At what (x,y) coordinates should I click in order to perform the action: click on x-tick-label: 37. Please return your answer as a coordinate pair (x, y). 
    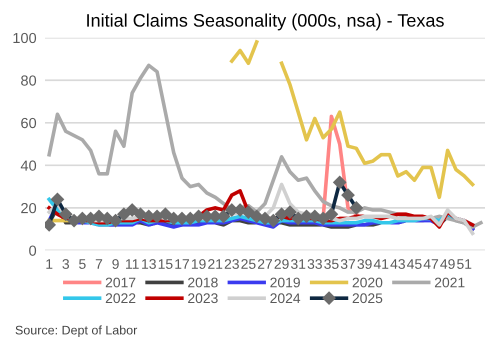
    Looking at the image, I should click on (348, 264).